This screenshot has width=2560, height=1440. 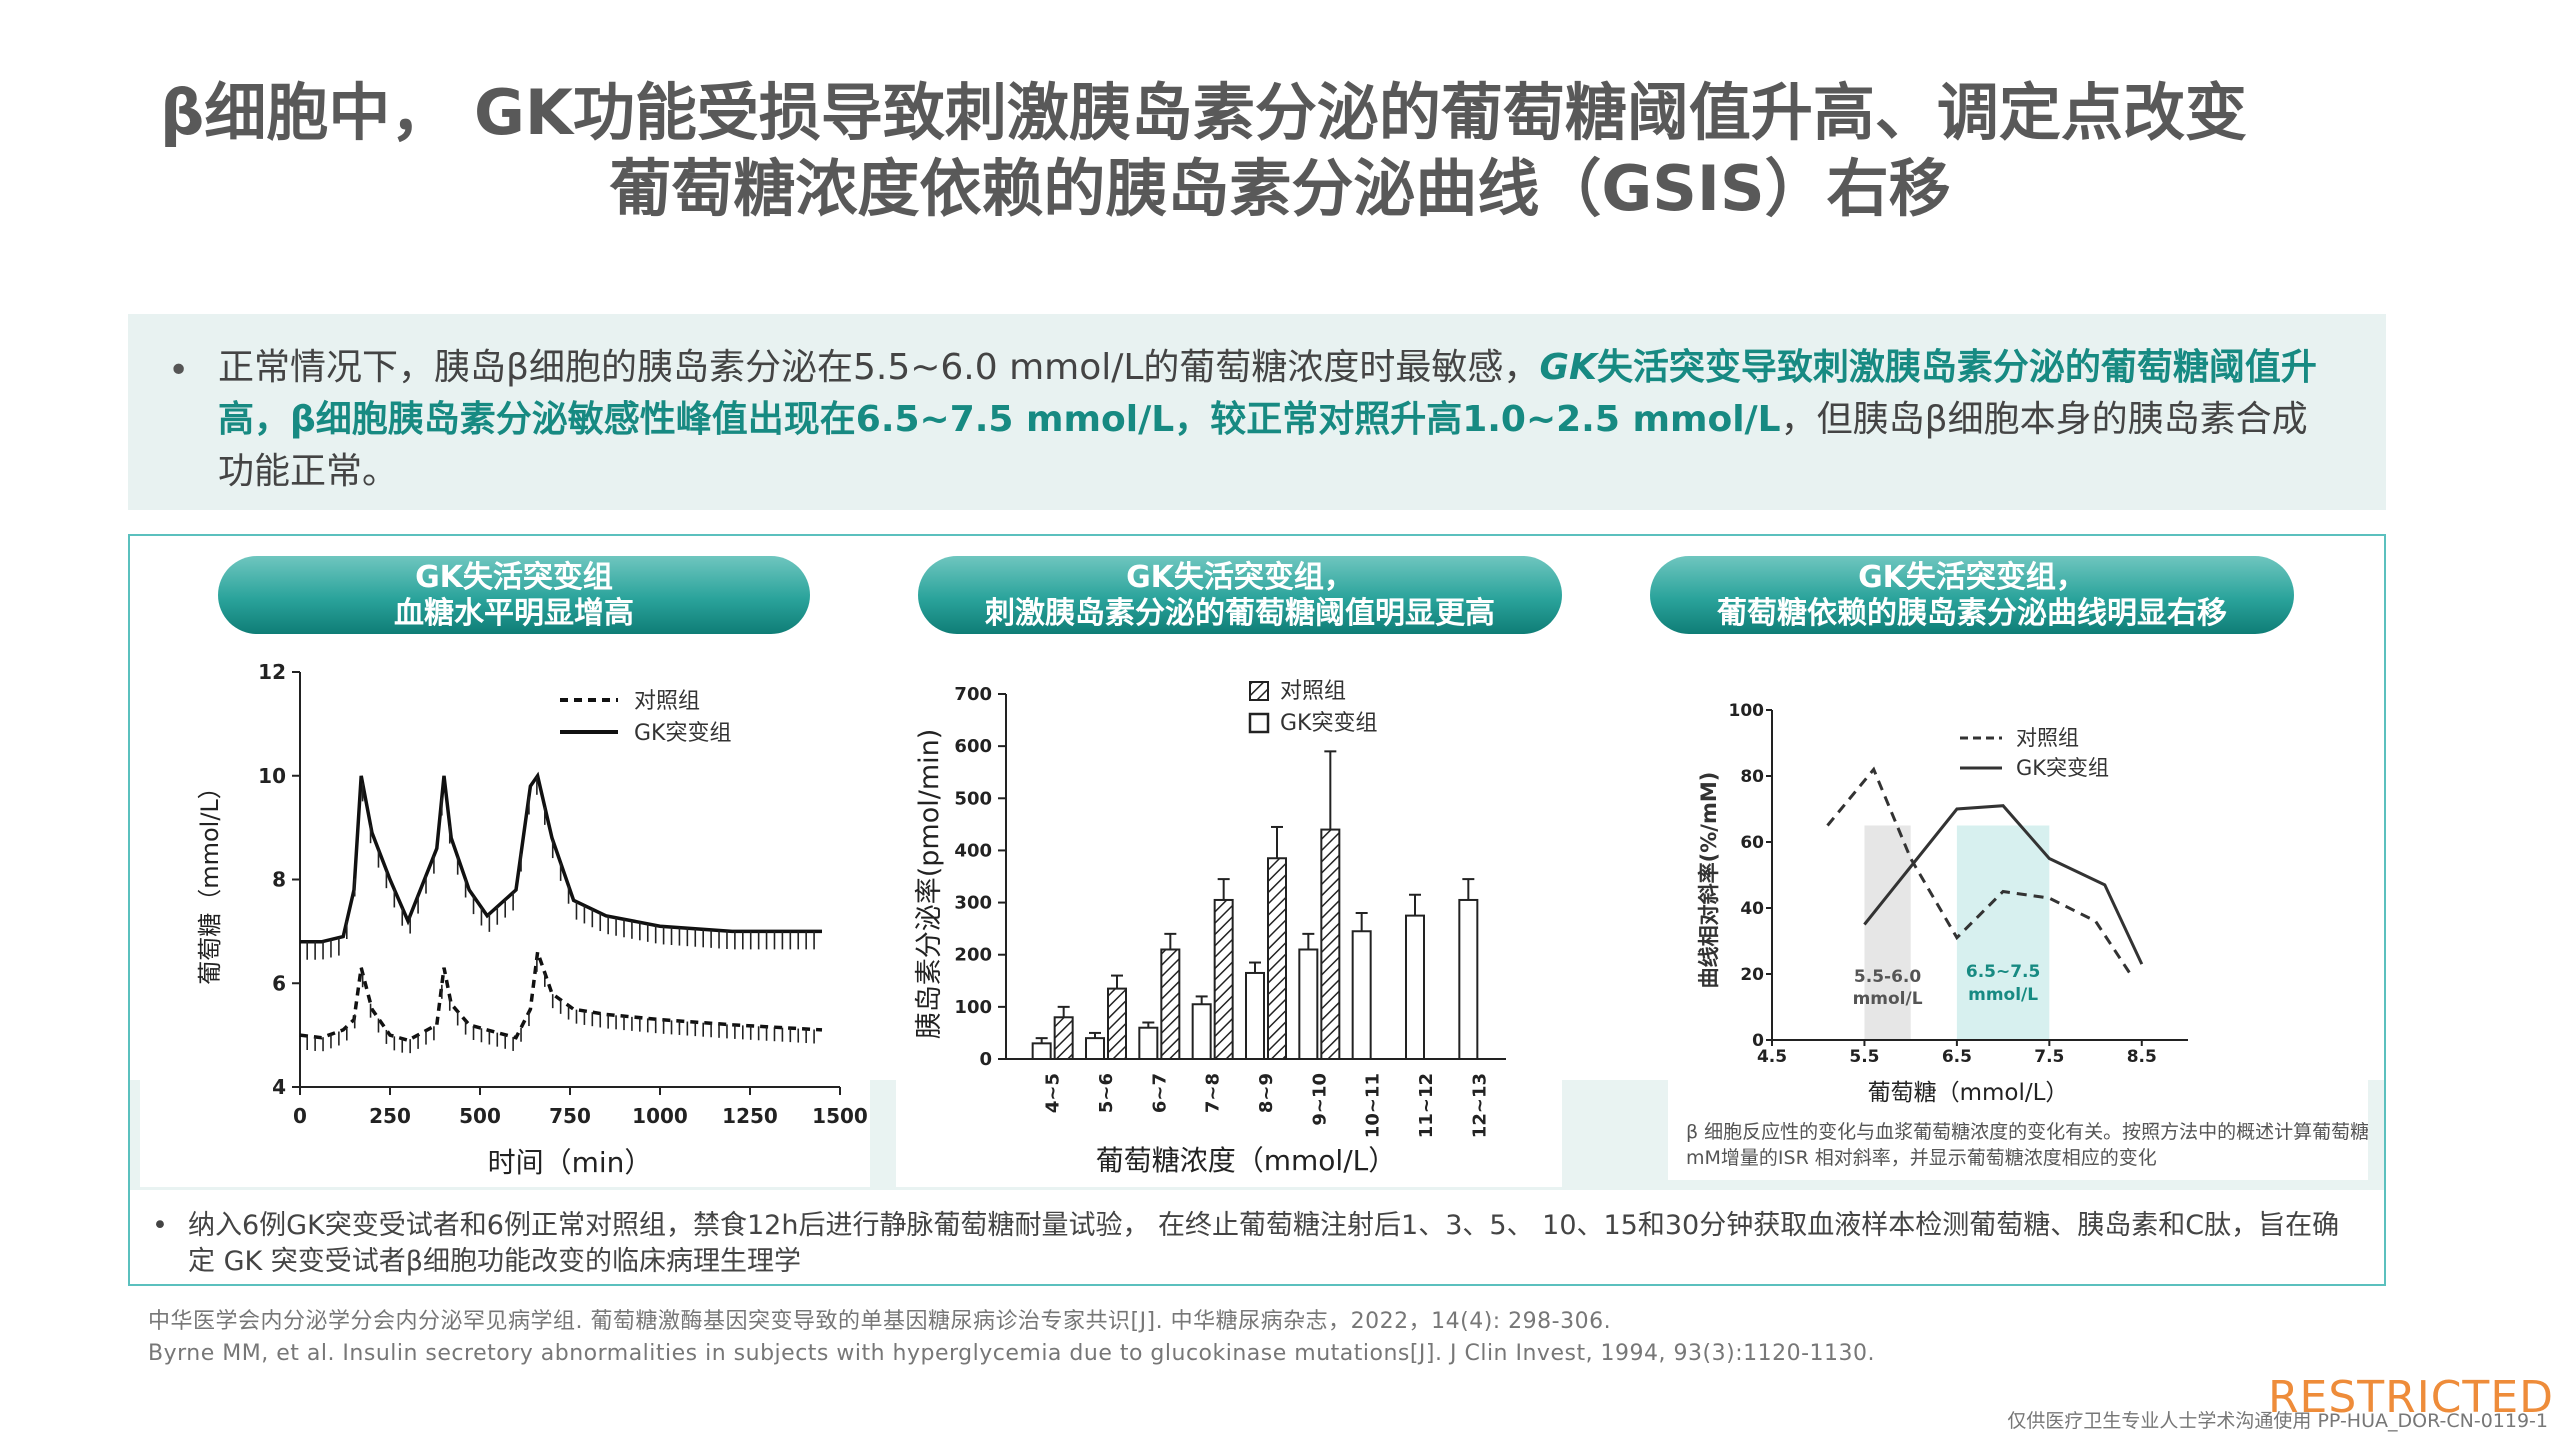 What do you see at coordinates (1752, 975) in the screenshot?
I see `y-tick-label: 20` at bounding box center [1752, 975].